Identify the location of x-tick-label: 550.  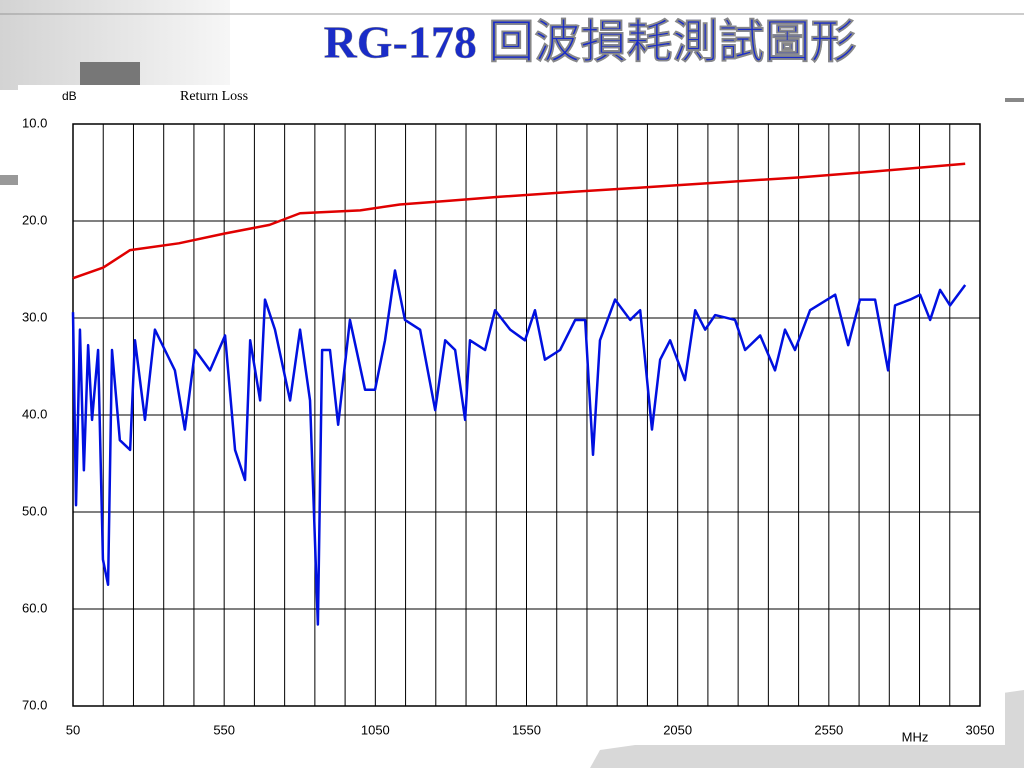
(224, 729).